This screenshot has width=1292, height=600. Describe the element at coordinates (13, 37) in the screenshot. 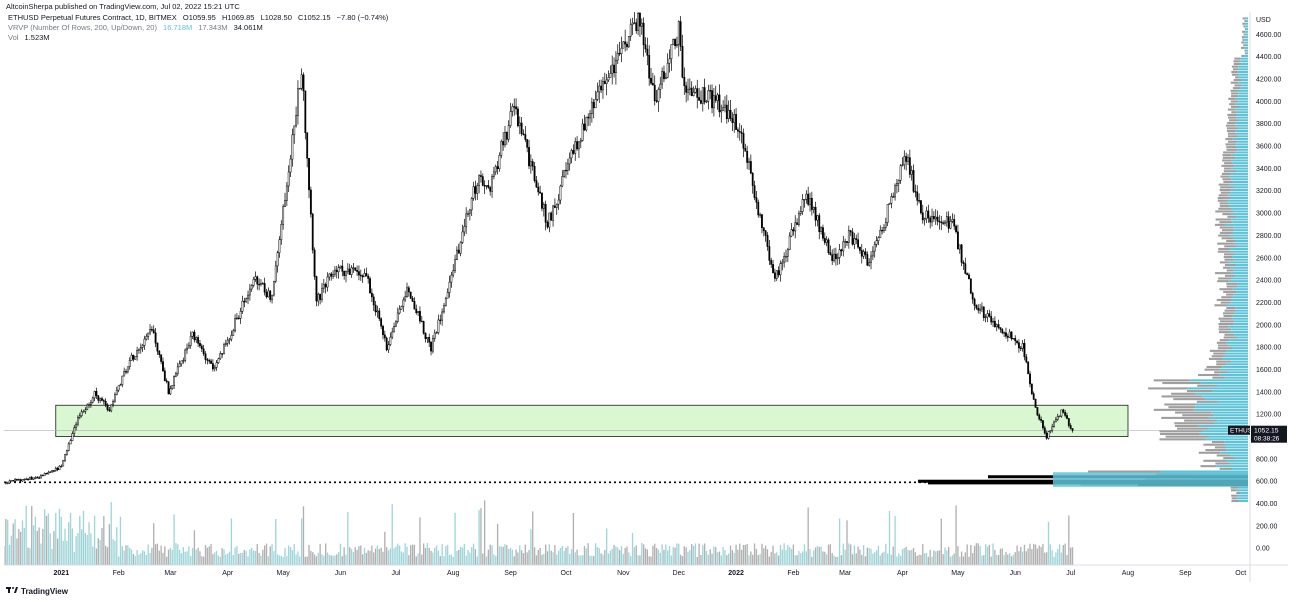

I see `volume-label: Vol` at that location.